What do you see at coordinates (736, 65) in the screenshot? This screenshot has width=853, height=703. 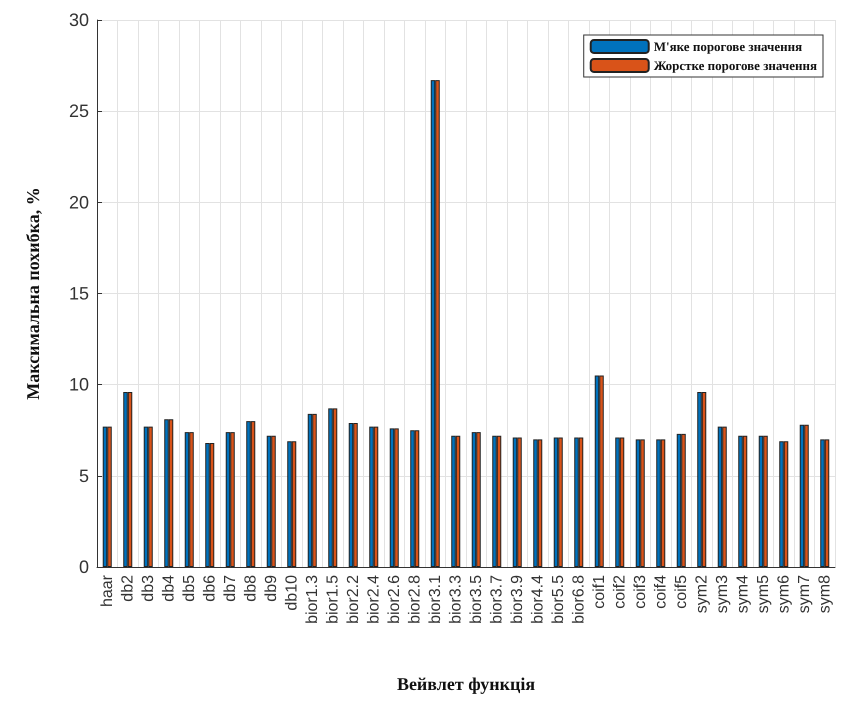 I see `legend-label: Жорстке порогове значення` at bounding box center [736, 65].